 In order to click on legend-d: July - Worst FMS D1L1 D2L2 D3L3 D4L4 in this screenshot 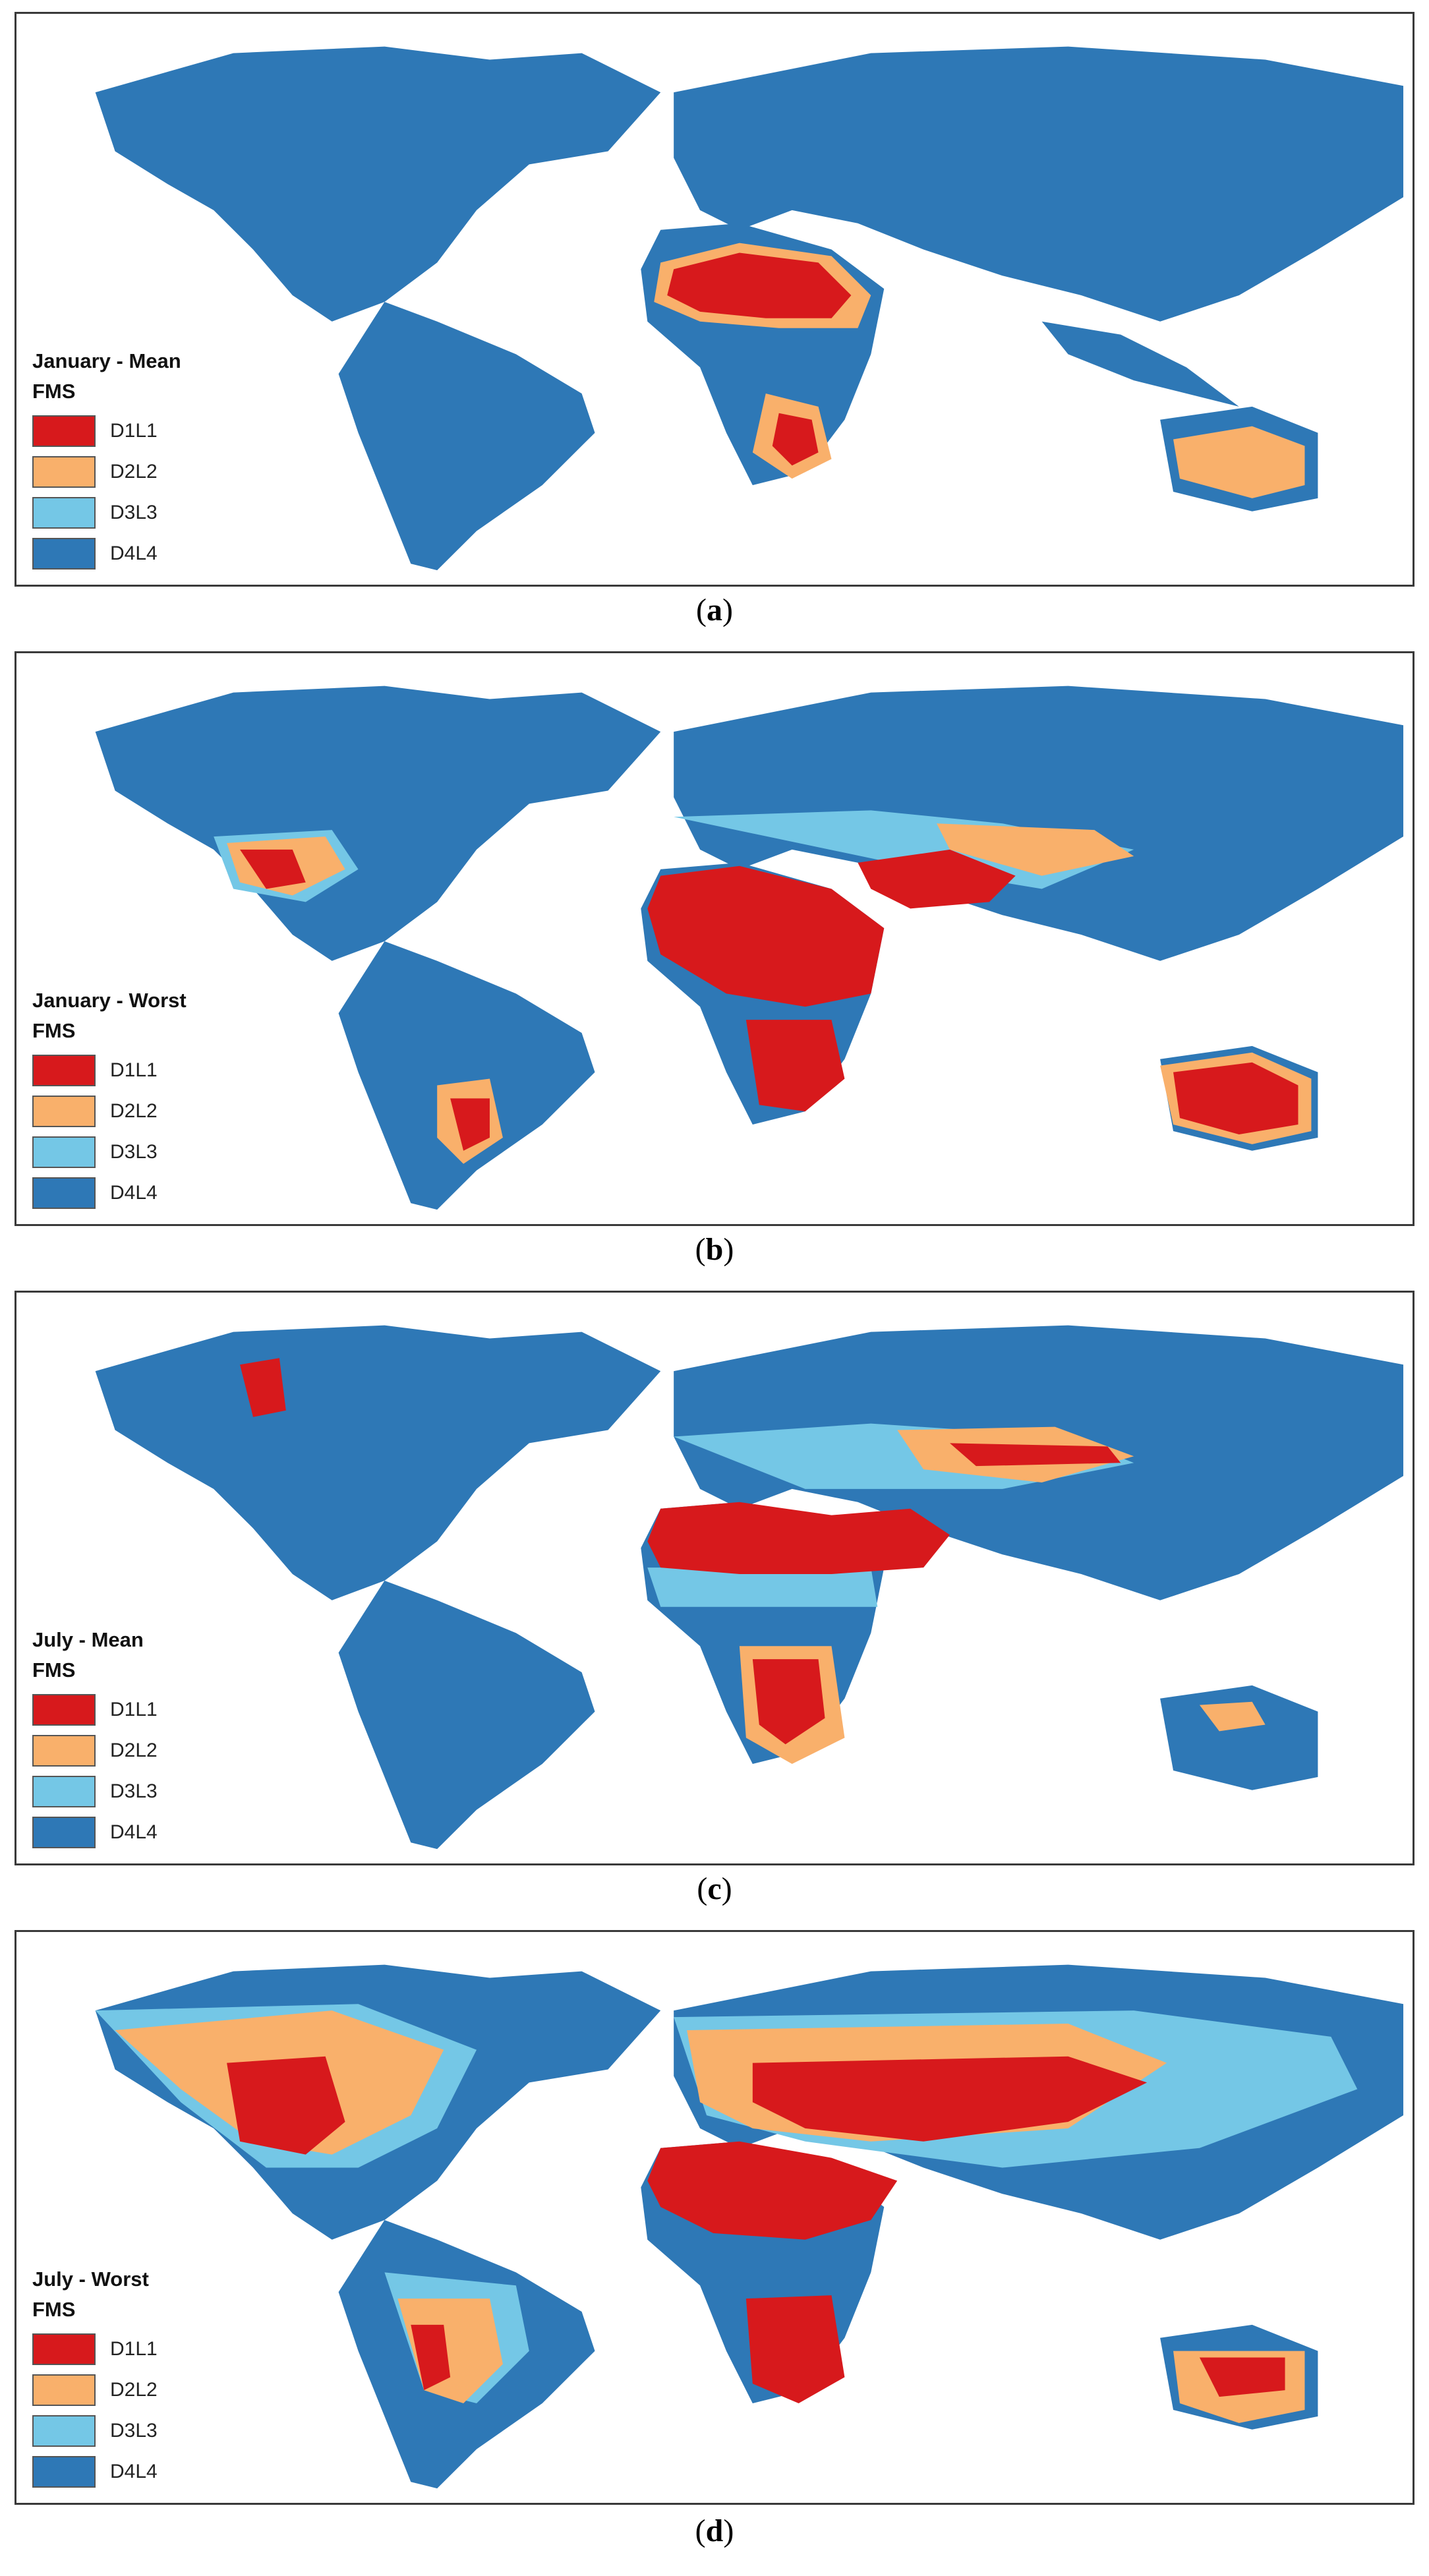, I will do `click(95, 2380)`.